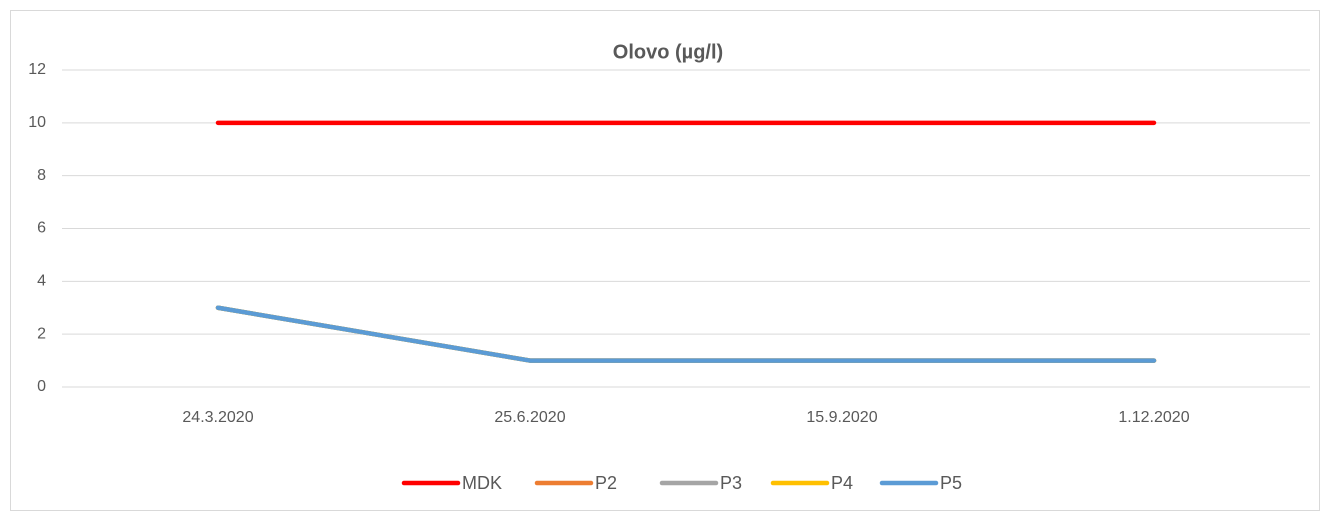  What do you see at coordinates (668, 52) in the screenshot?
I see `chart-title: Olovo (µg/l)` at bounding box center [668, 52].